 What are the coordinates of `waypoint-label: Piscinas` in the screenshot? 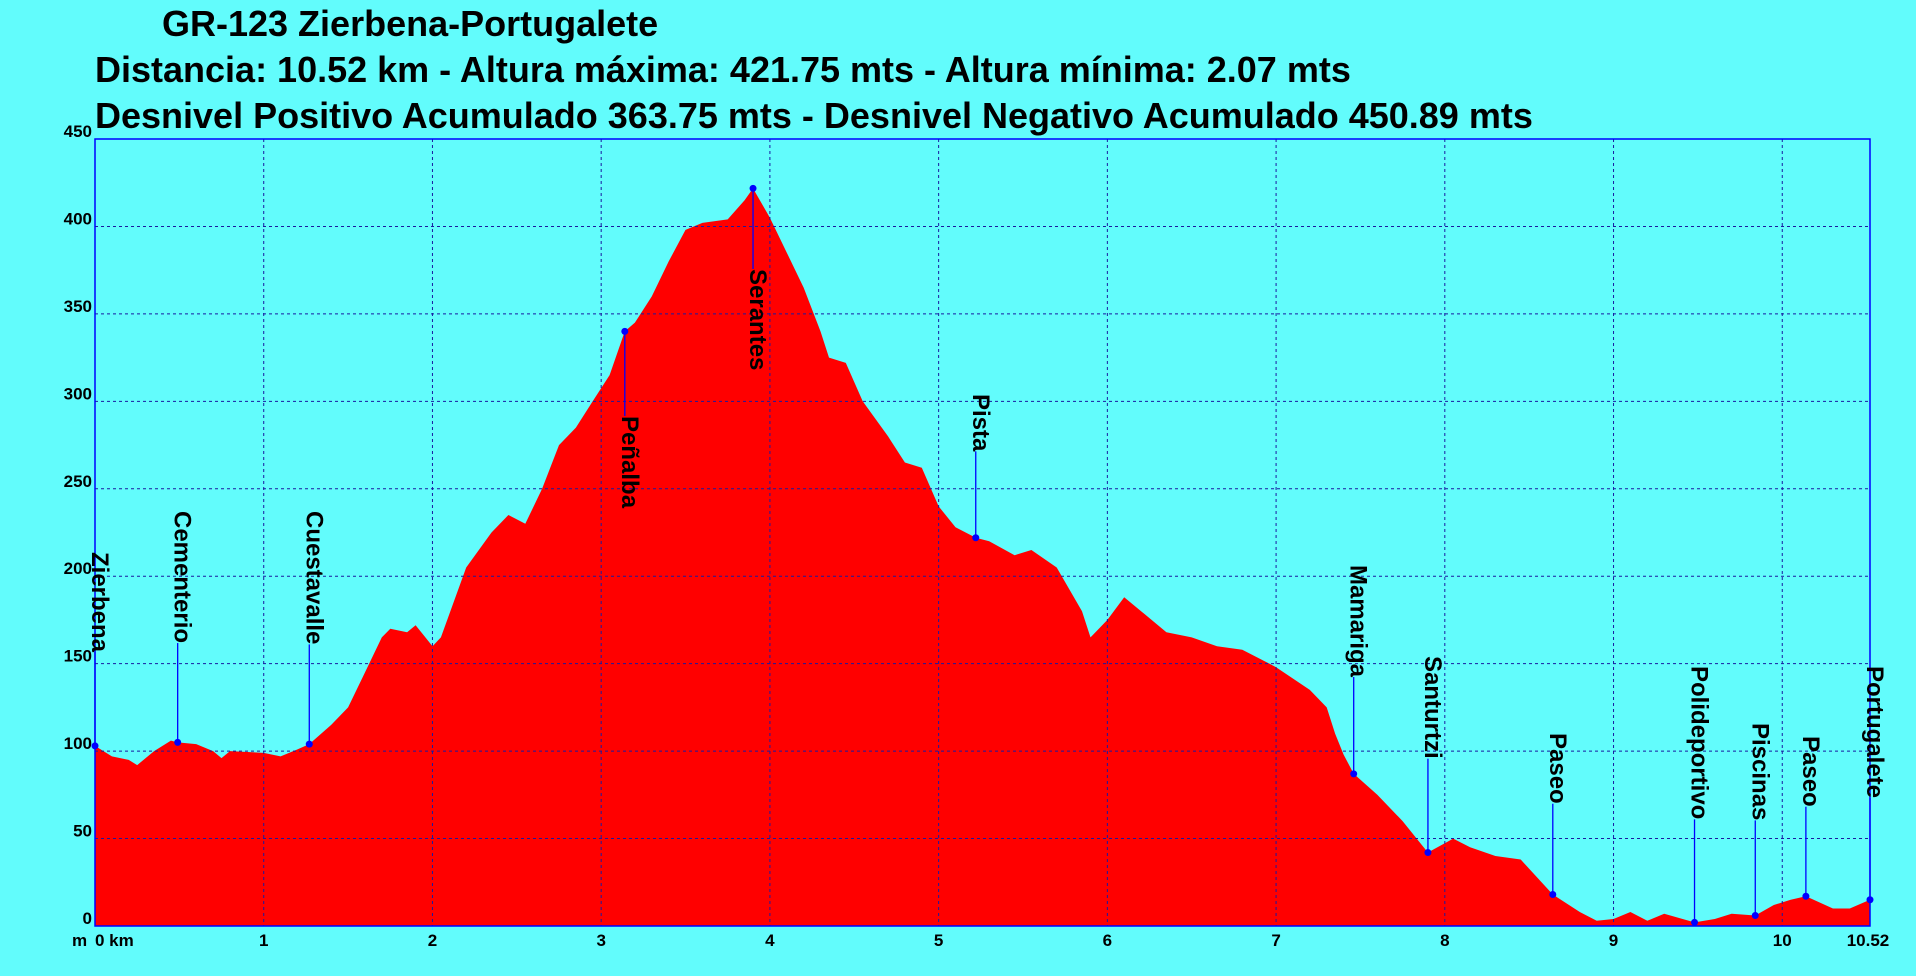 It's located at (1759, 771).